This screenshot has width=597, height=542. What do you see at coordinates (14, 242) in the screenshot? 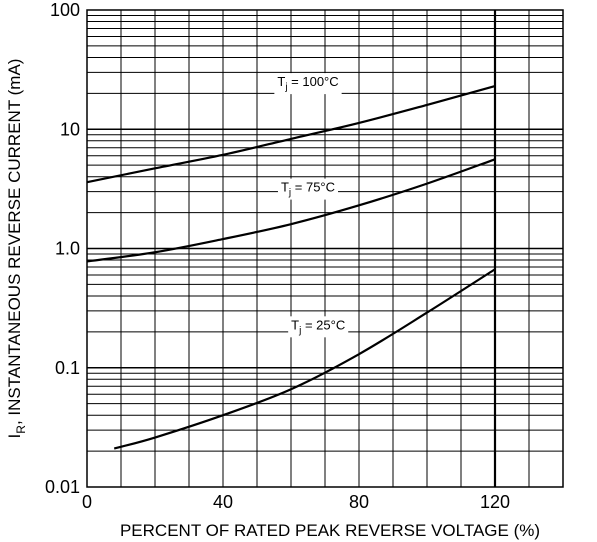
I see `y-axis-title-rest: , INSTANTANEOUS REVERSE CURRENT (mA)` at bounding box center [14, 242].